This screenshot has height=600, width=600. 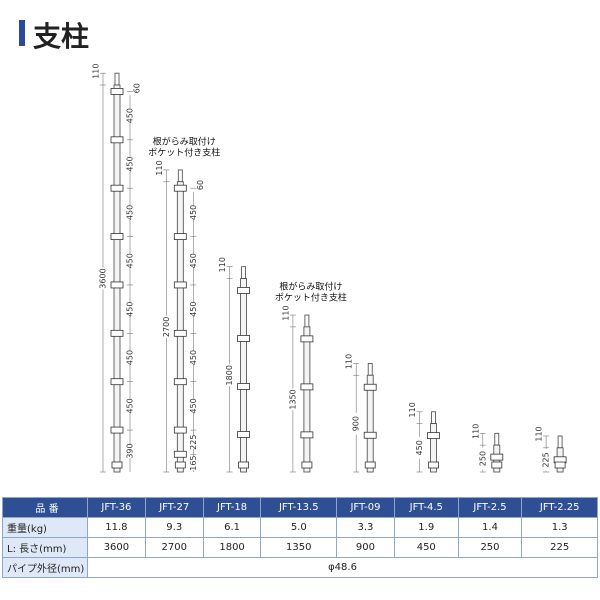 What do you see at coordinates (356, 423) in the screenshot?
I see `total-length: 900` at bounding box center [356, 423].